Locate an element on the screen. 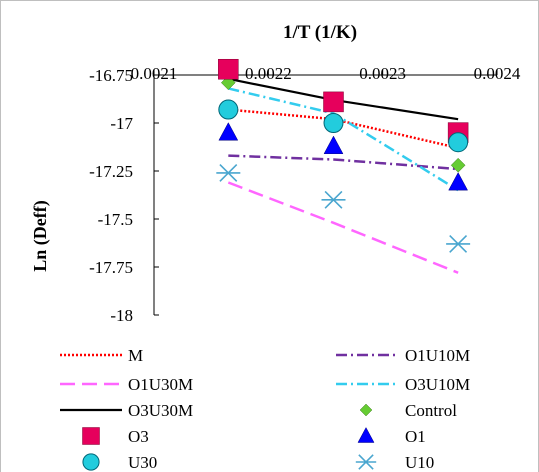 The width and height of the screenshot is (539, 472). legend-label: U30 is located at coordinates (142, 462).